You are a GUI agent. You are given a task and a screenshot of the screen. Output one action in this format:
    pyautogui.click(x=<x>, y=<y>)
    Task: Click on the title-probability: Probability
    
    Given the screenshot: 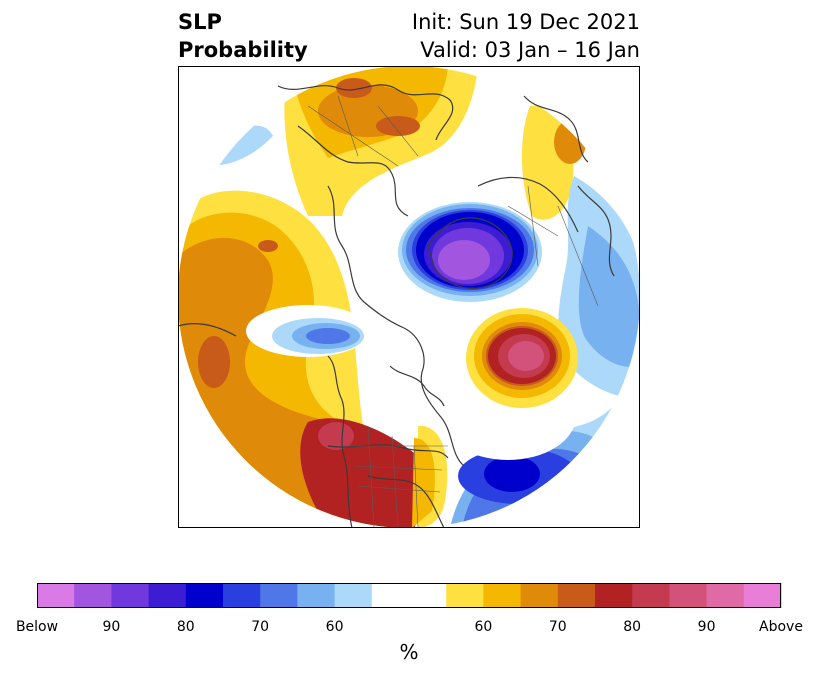 What is the action you would take?
    pyautogui.click(x=243, y=50)
    